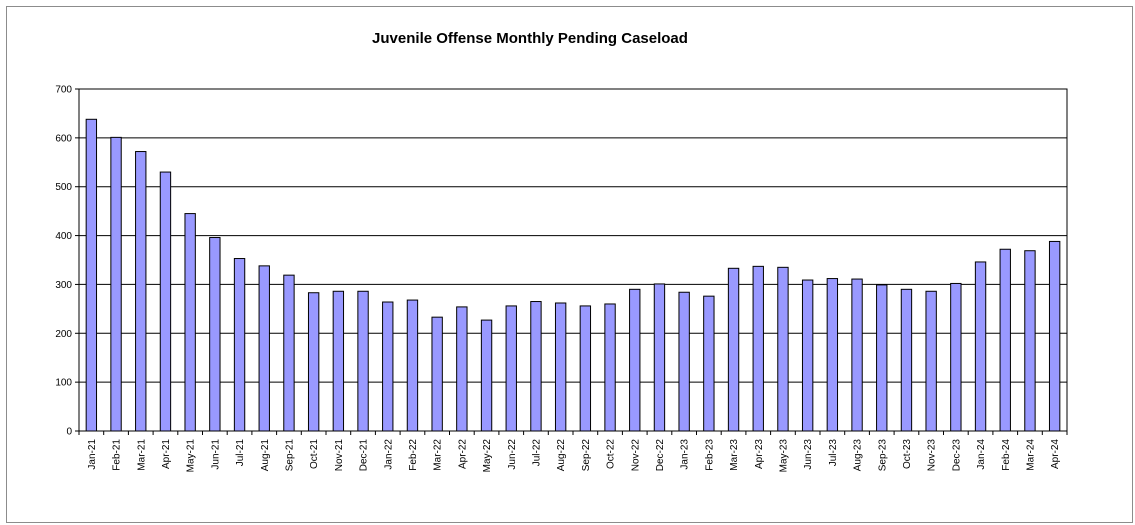 The image size is (1135, 525). What do you see at coordinates (981, 454) in the screenshot?
I see `x-tick-label: Jan-24` at bounding box center [981, 454].